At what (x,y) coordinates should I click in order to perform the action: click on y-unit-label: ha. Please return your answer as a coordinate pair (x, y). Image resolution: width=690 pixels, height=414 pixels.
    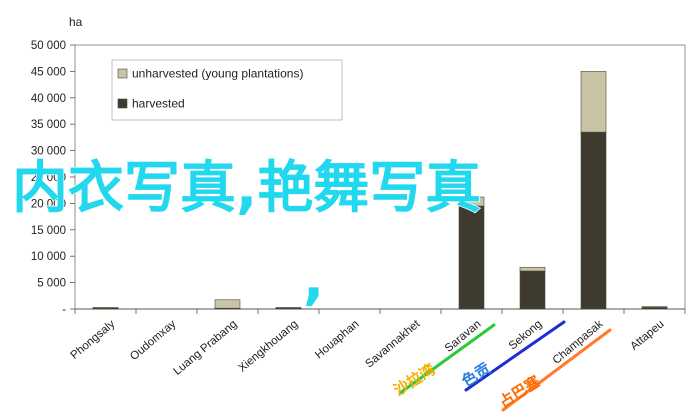
    Looking at the image, I should click on (76, 22).